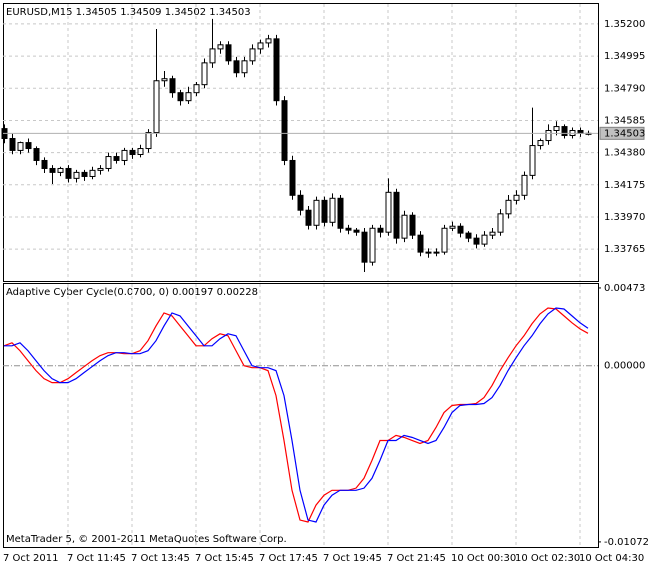 This screenshot has height=569, width=653. What do you see at coordinates (624, 217) in the screenshot?
I see `y-tick-label: 1.33970` at bounding box center [624, 217].